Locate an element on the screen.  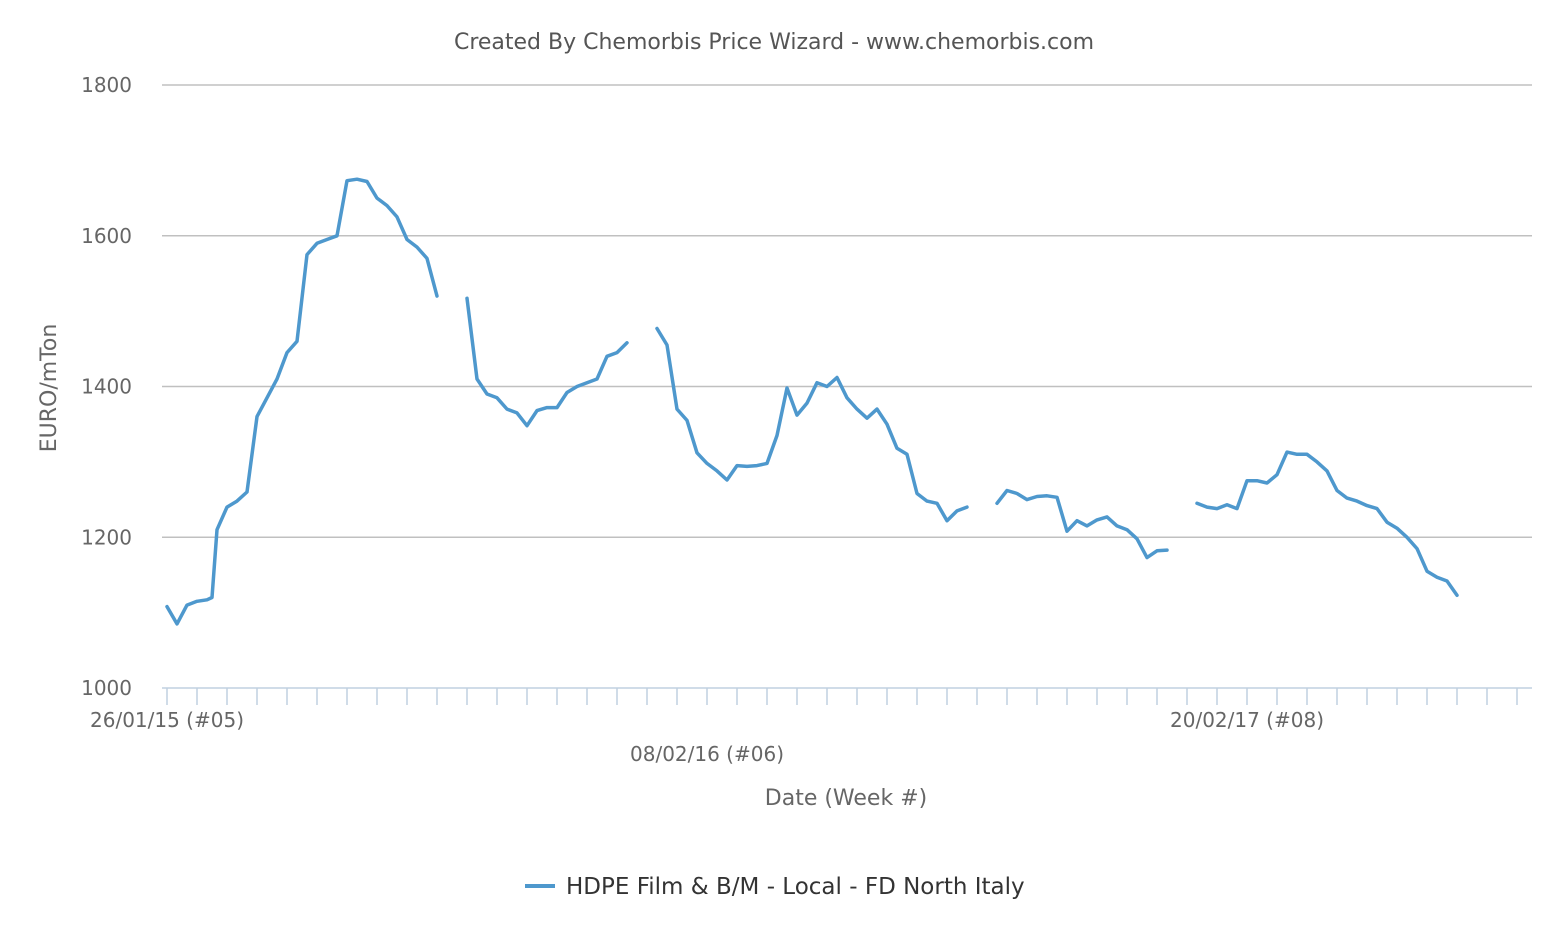
x-axis-title: Date (Week #) is located at coordinates (846, 798).